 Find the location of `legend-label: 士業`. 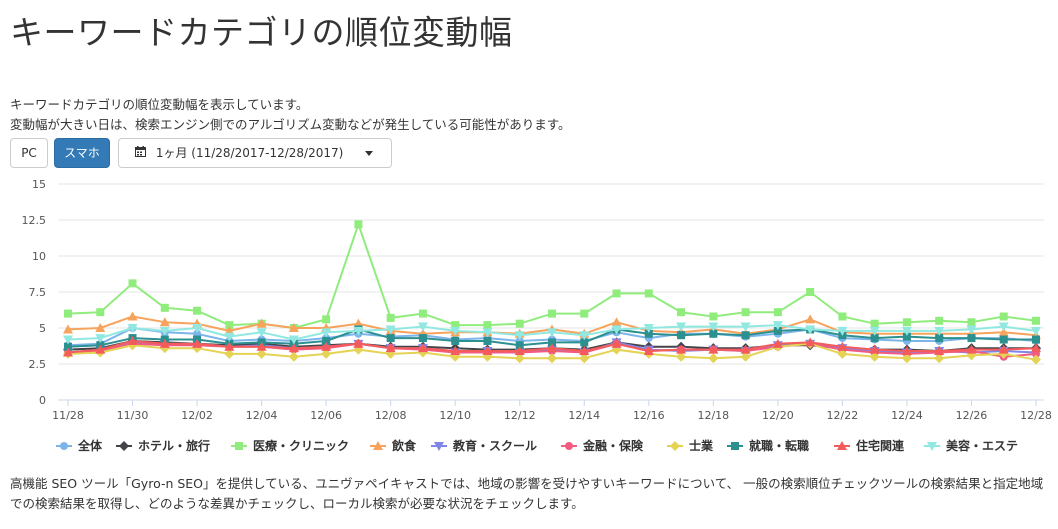

legend-label: 士業 is located at coordinates (701, 445).